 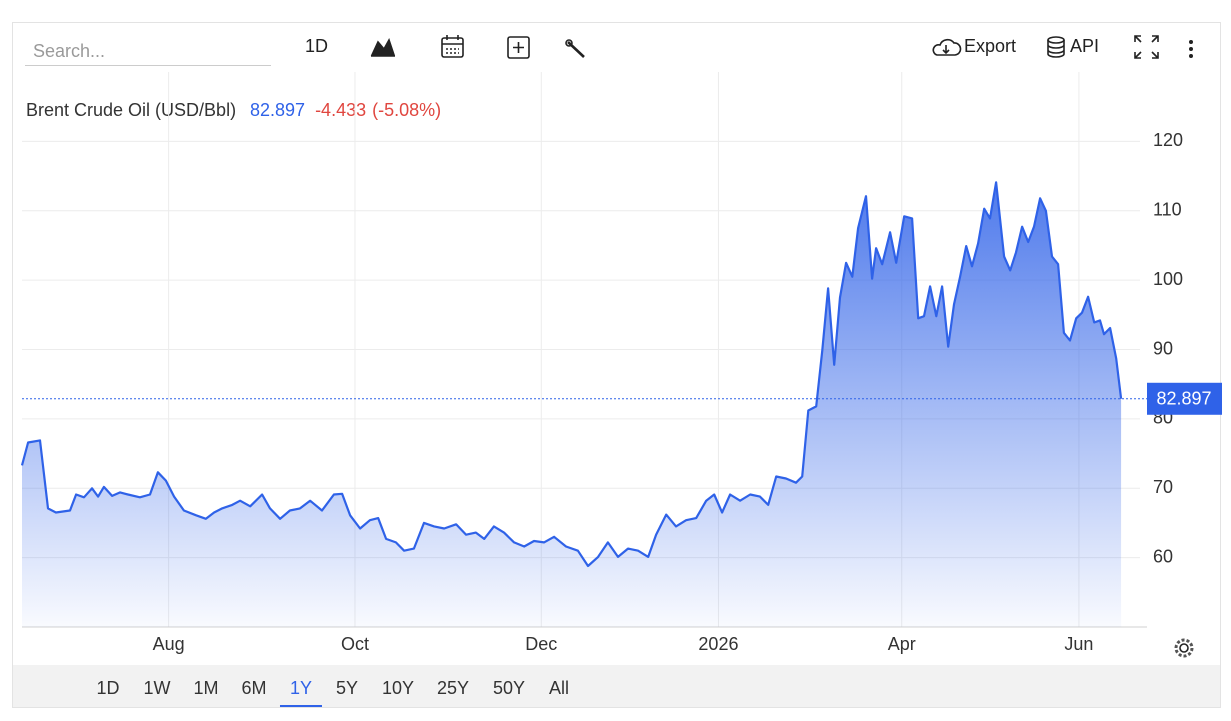 What do you see at coordinates (206, 688) in the screenshot?
I see `range-button: 1M` at bounding box center [206, 688].